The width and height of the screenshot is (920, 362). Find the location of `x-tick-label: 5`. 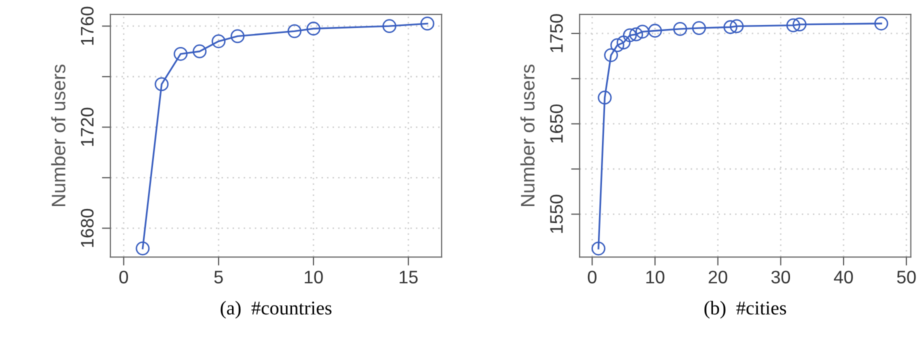

x-tick-label: 5 is located at coordinates (218, 277).